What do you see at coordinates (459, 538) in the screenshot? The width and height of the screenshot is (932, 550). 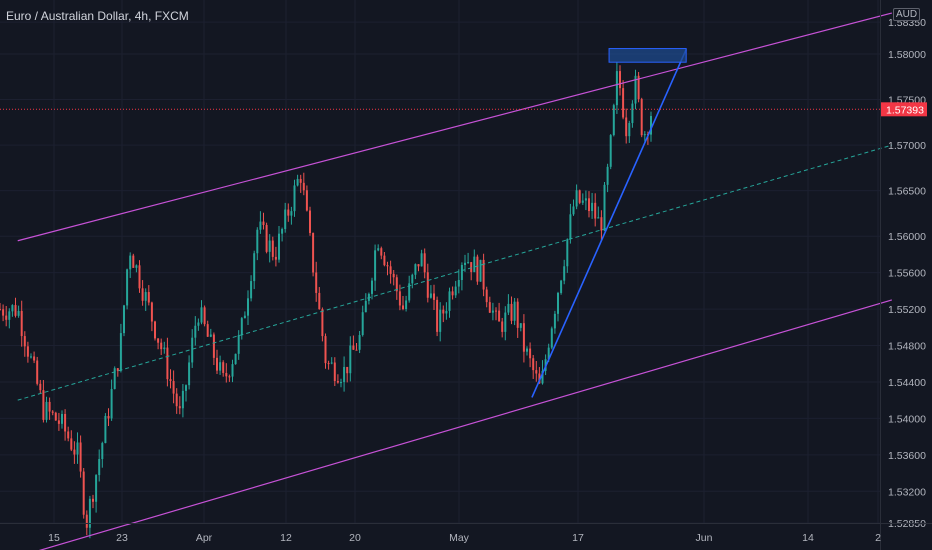 I see `x-tick-label: May` at bounding box center [459, 538].